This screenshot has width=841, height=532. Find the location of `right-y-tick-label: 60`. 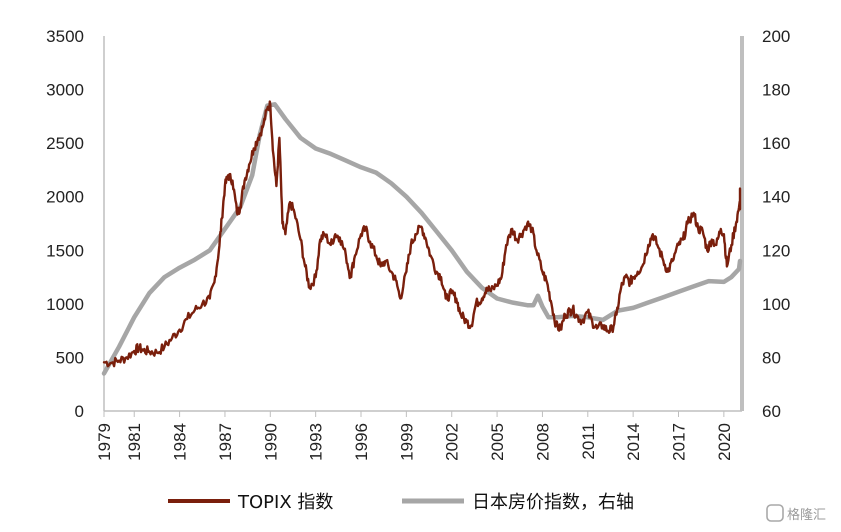

right-y-tick-label: 60 is located at coordinates (771, 411).